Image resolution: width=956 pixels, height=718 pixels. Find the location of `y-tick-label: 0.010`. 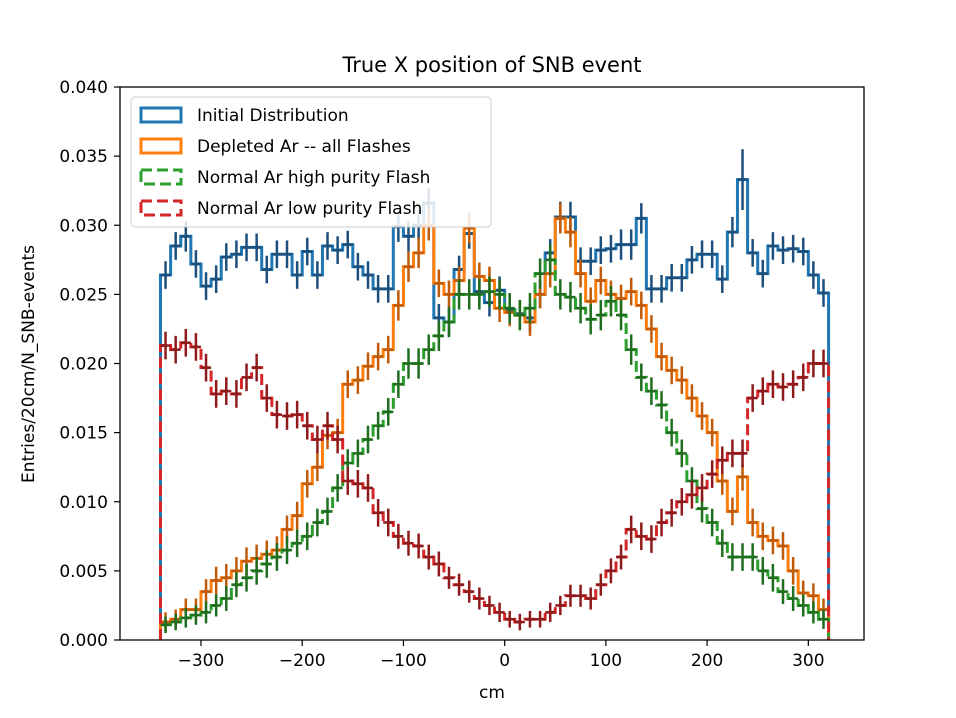

y-tick-label: 0.010 is located at coordinates (83, 503).